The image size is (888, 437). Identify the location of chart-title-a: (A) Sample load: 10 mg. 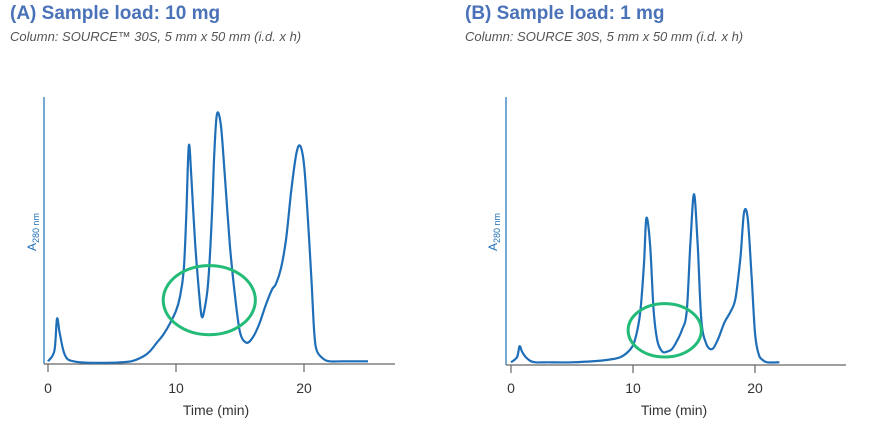
(115, 13).